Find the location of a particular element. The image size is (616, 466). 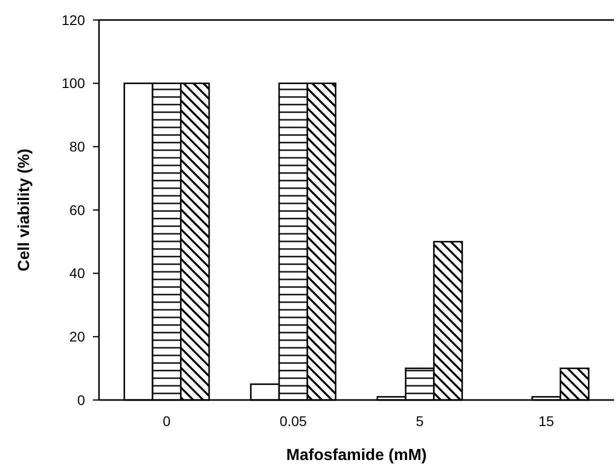

x-tick-label: 0 is located at coordinates (166, 421).